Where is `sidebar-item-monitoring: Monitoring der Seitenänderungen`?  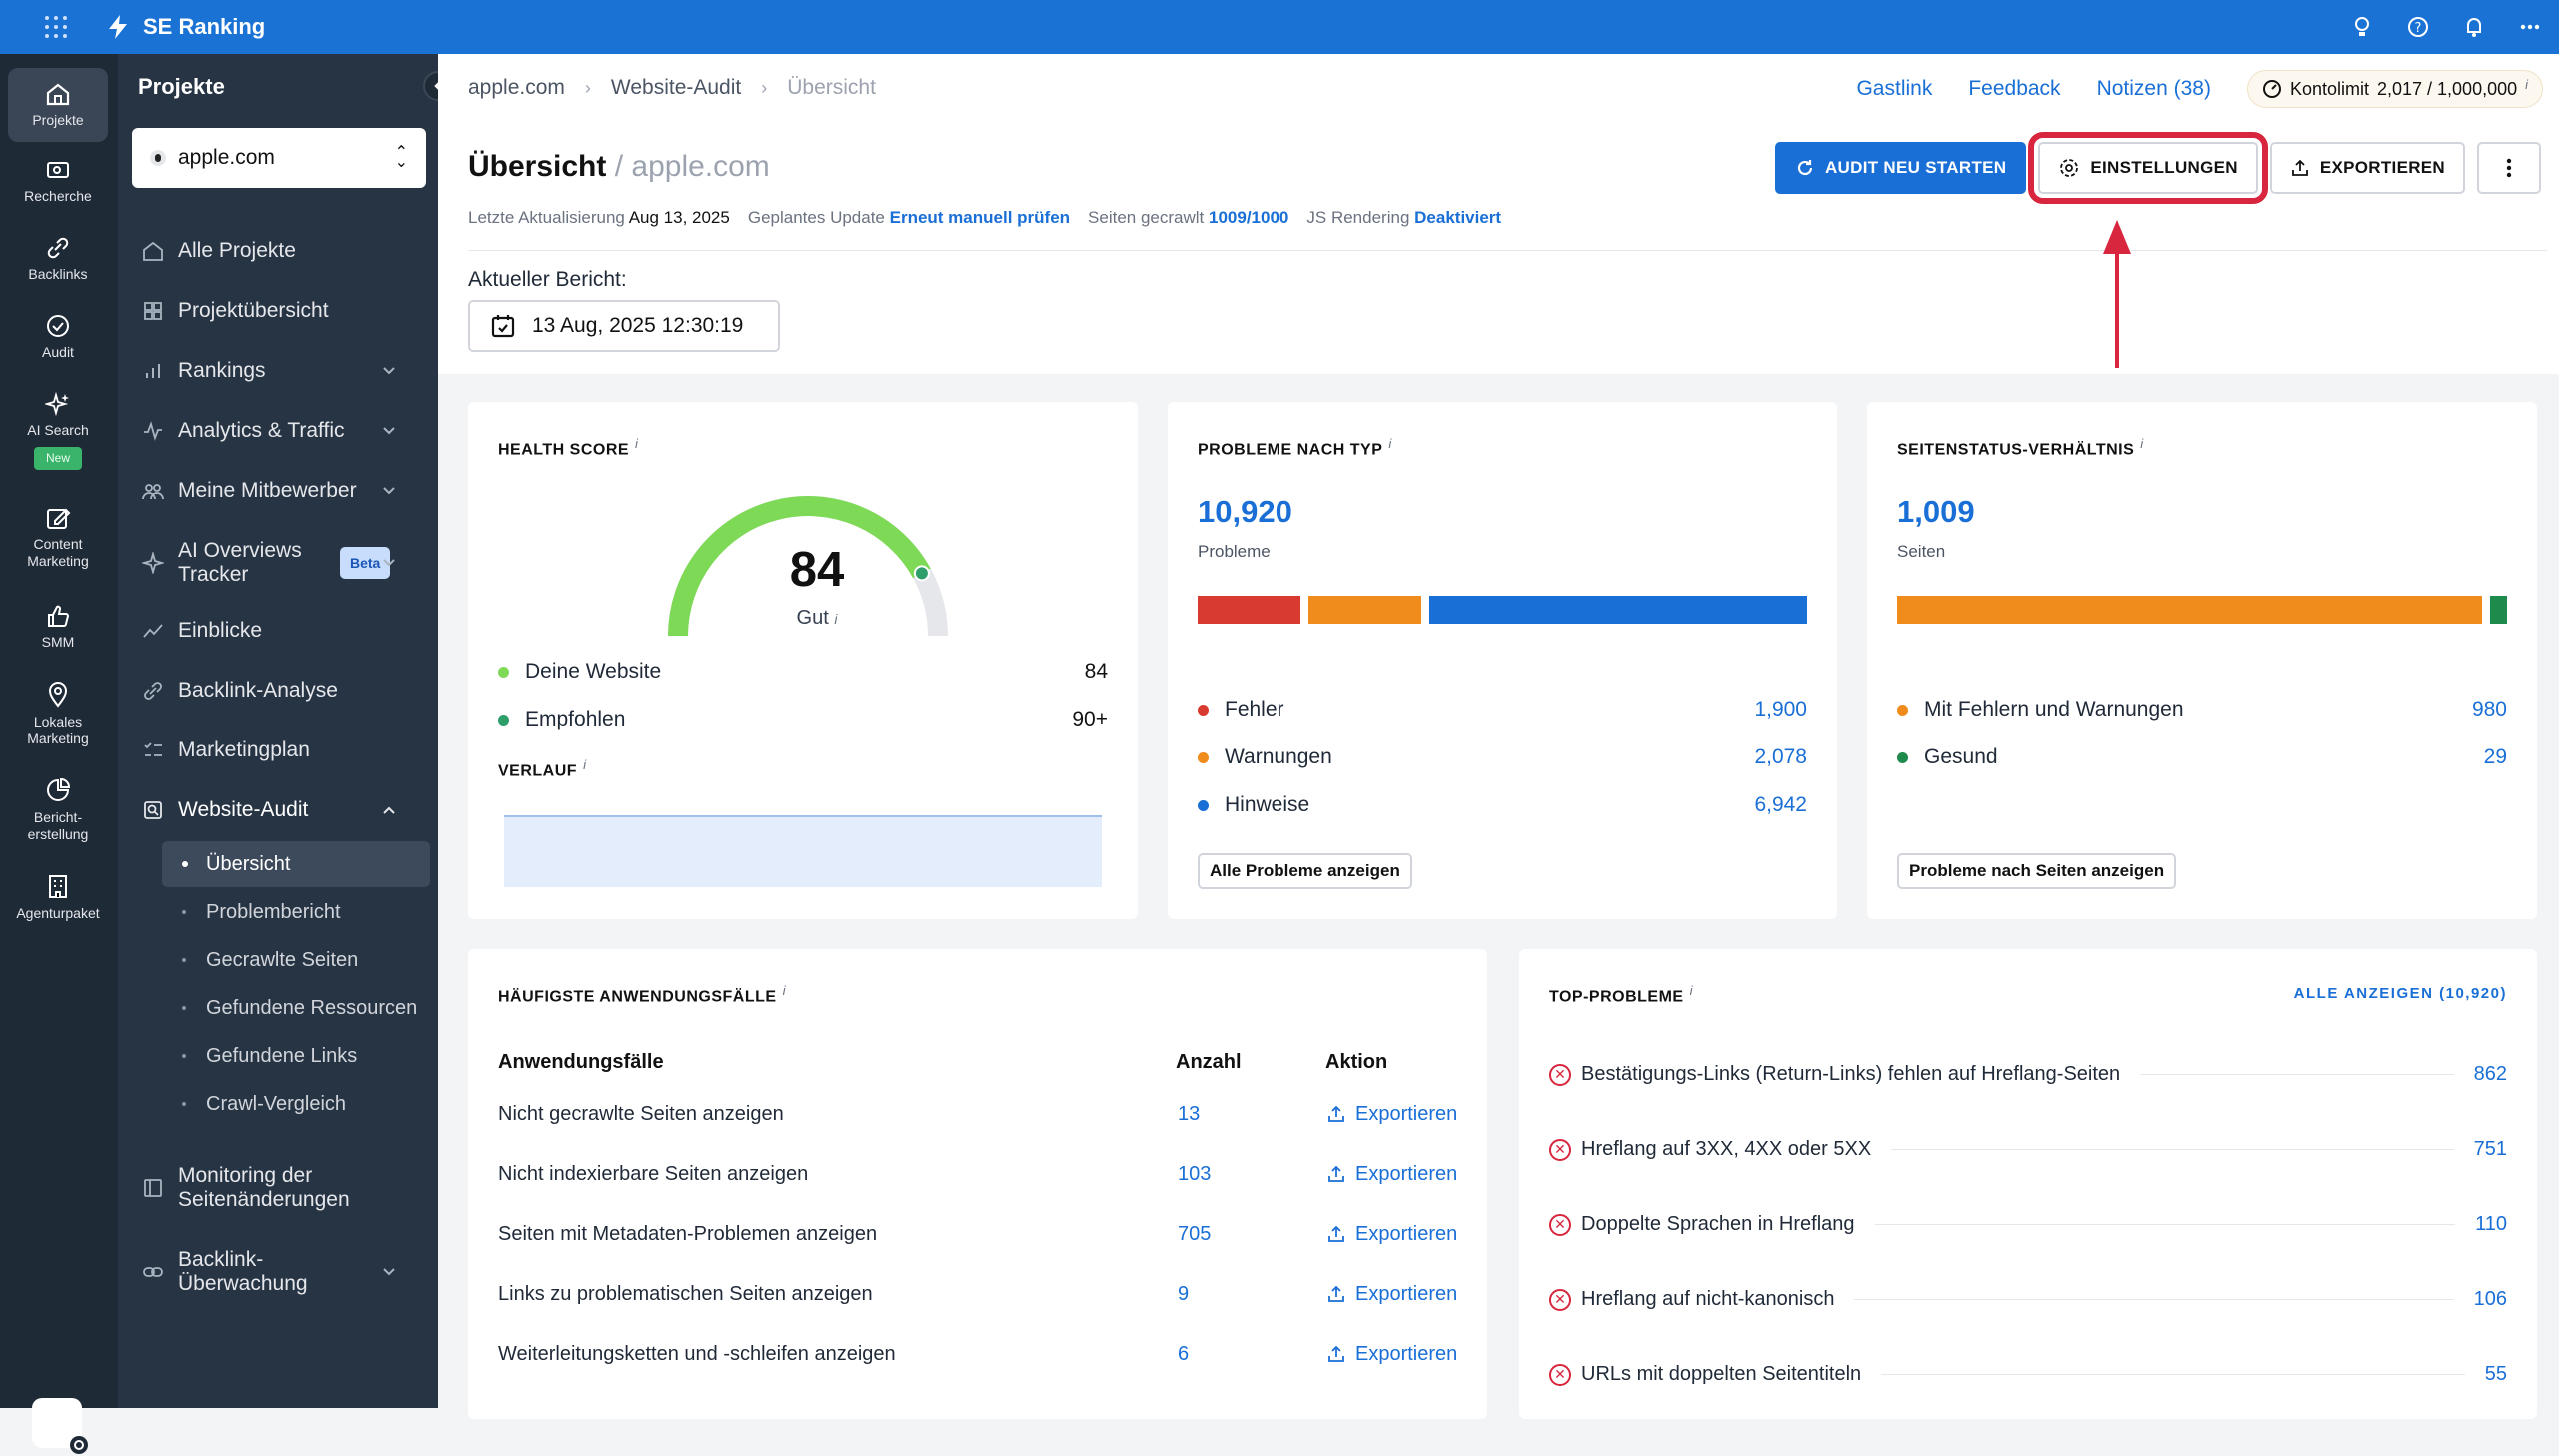
sidebar-item-monitoring: Monitoring der Seitenänderungen is located at coordinates (278, 1188).